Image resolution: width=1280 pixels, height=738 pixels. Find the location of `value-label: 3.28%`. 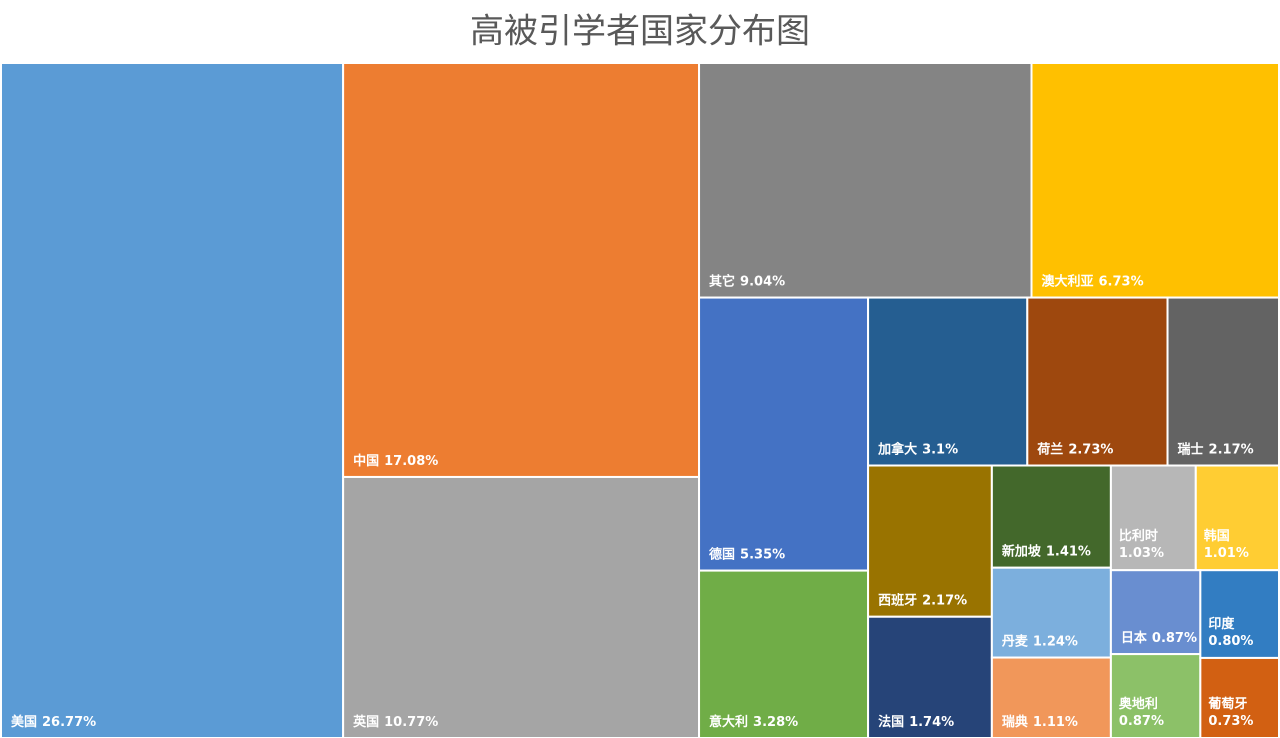

value-label: 3.28% is located at coordinates (775, 722).